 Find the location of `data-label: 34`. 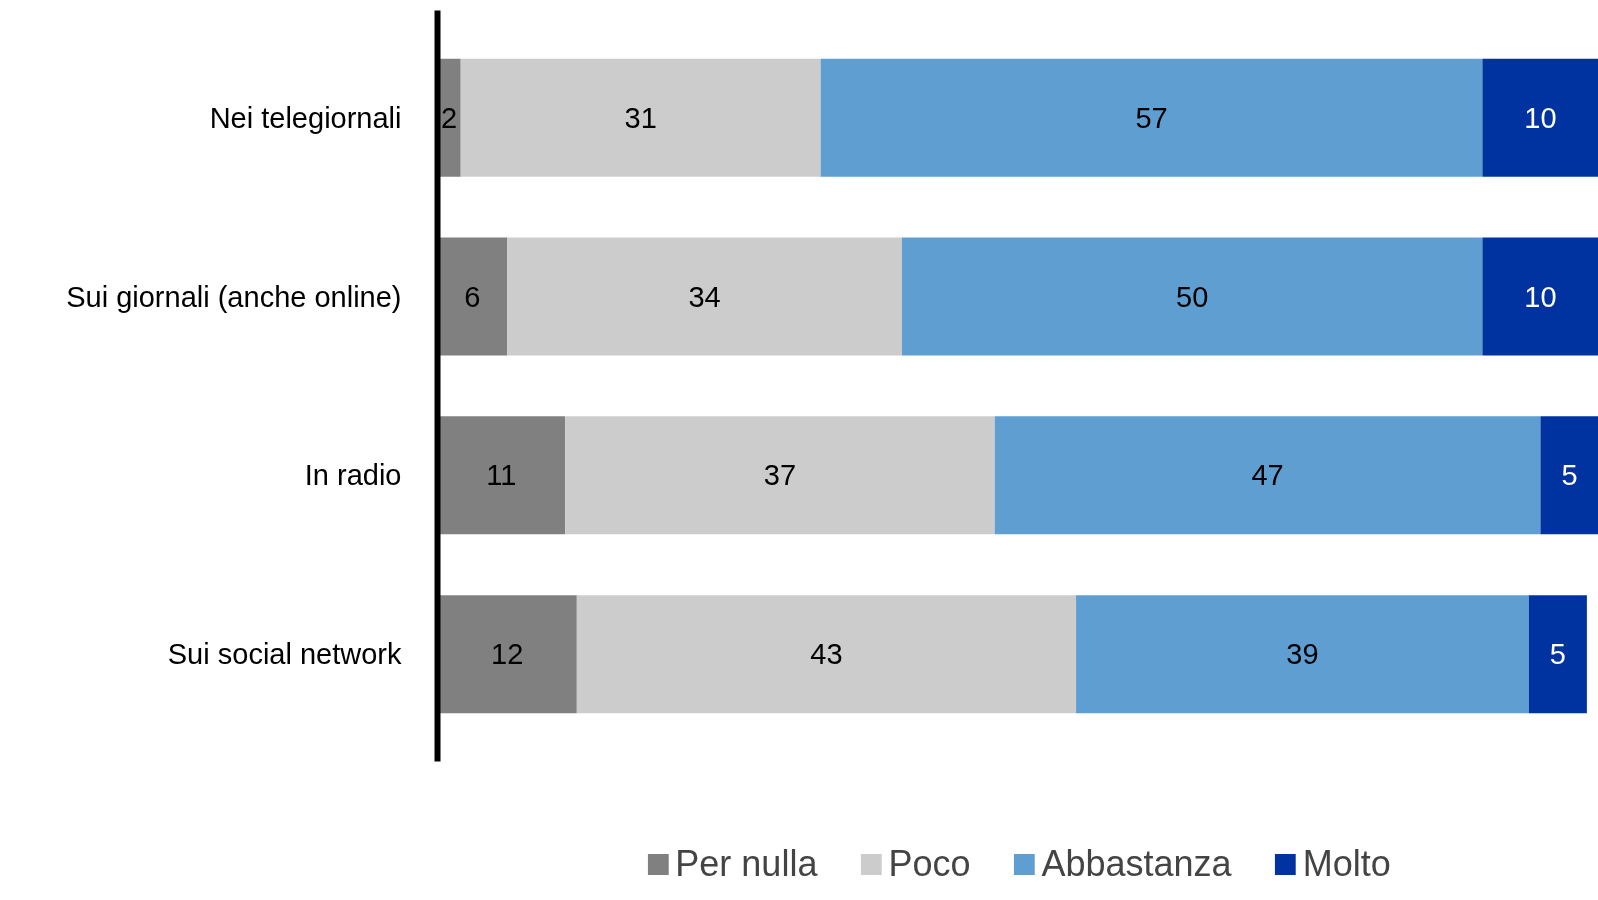

data-label: 34 is located at coordinates (704, 296).